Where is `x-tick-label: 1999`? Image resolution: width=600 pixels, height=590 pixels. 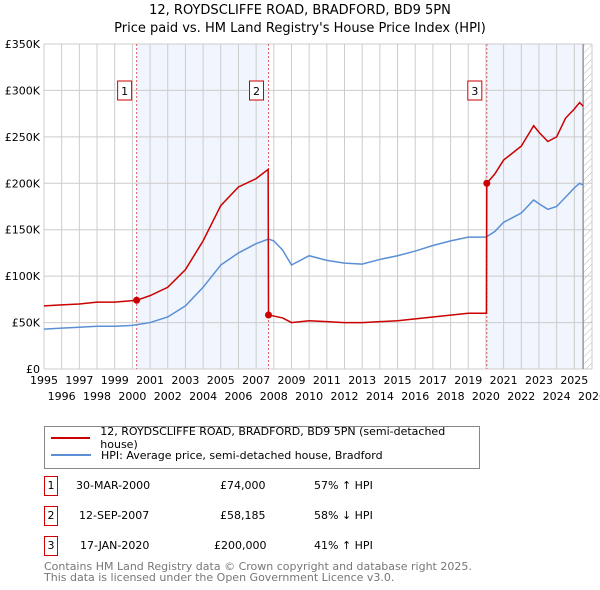 x-tick-label: 1999 is located at coordinates (115, 380).